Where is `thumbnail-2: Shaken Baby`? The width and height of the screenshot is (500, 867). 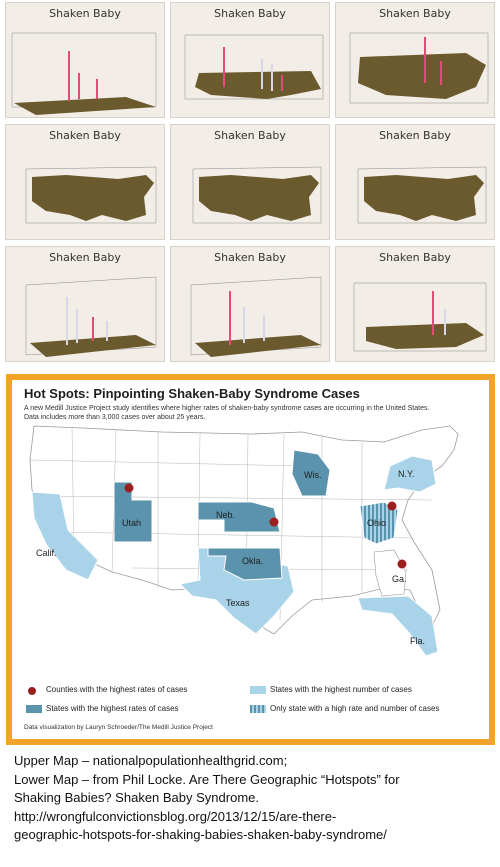
thumbnail-2: Shaken Baby is located at coordinates (250, 60).